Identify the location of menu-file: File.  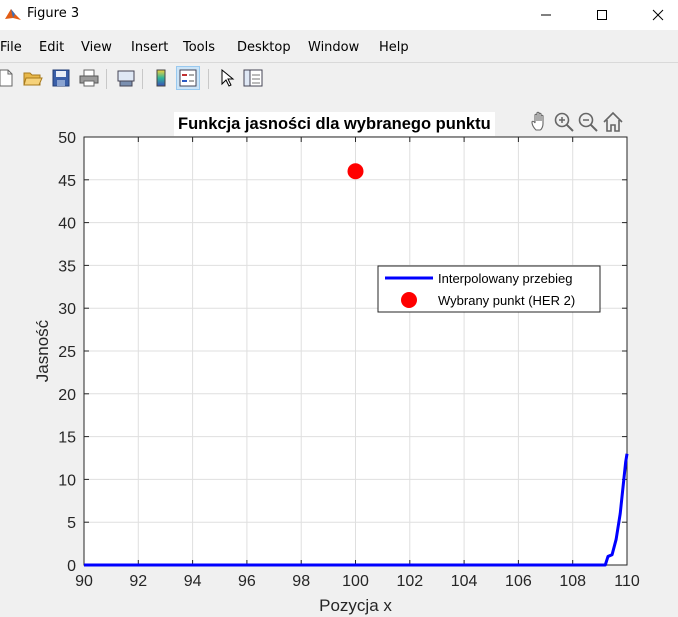
(11, 47).